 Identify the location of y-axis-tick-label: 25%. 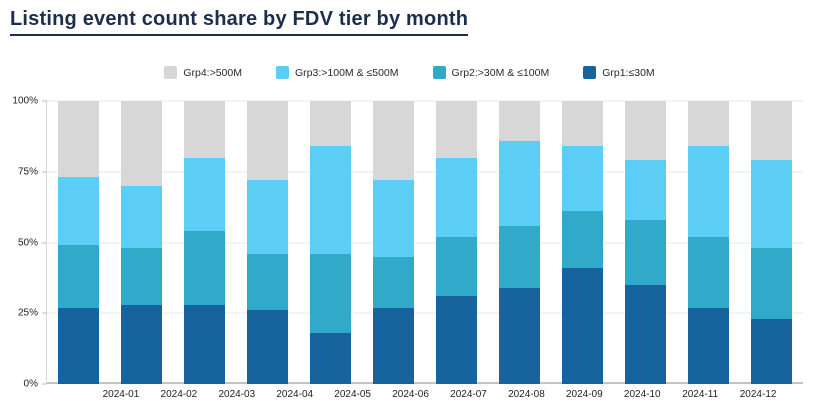
(27, 313).